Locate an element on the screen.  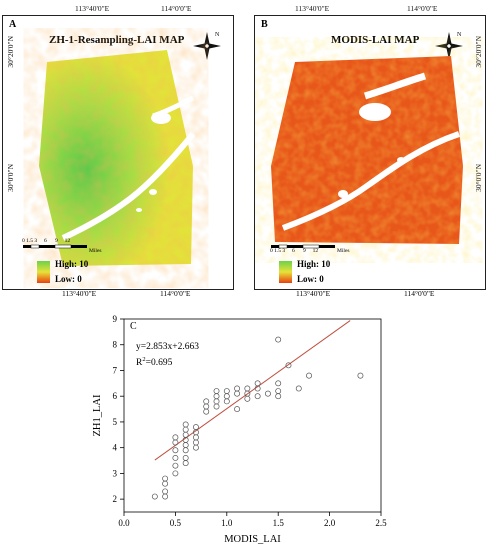
x-tick-label: 1.5 is located at coordinates (279, 523).